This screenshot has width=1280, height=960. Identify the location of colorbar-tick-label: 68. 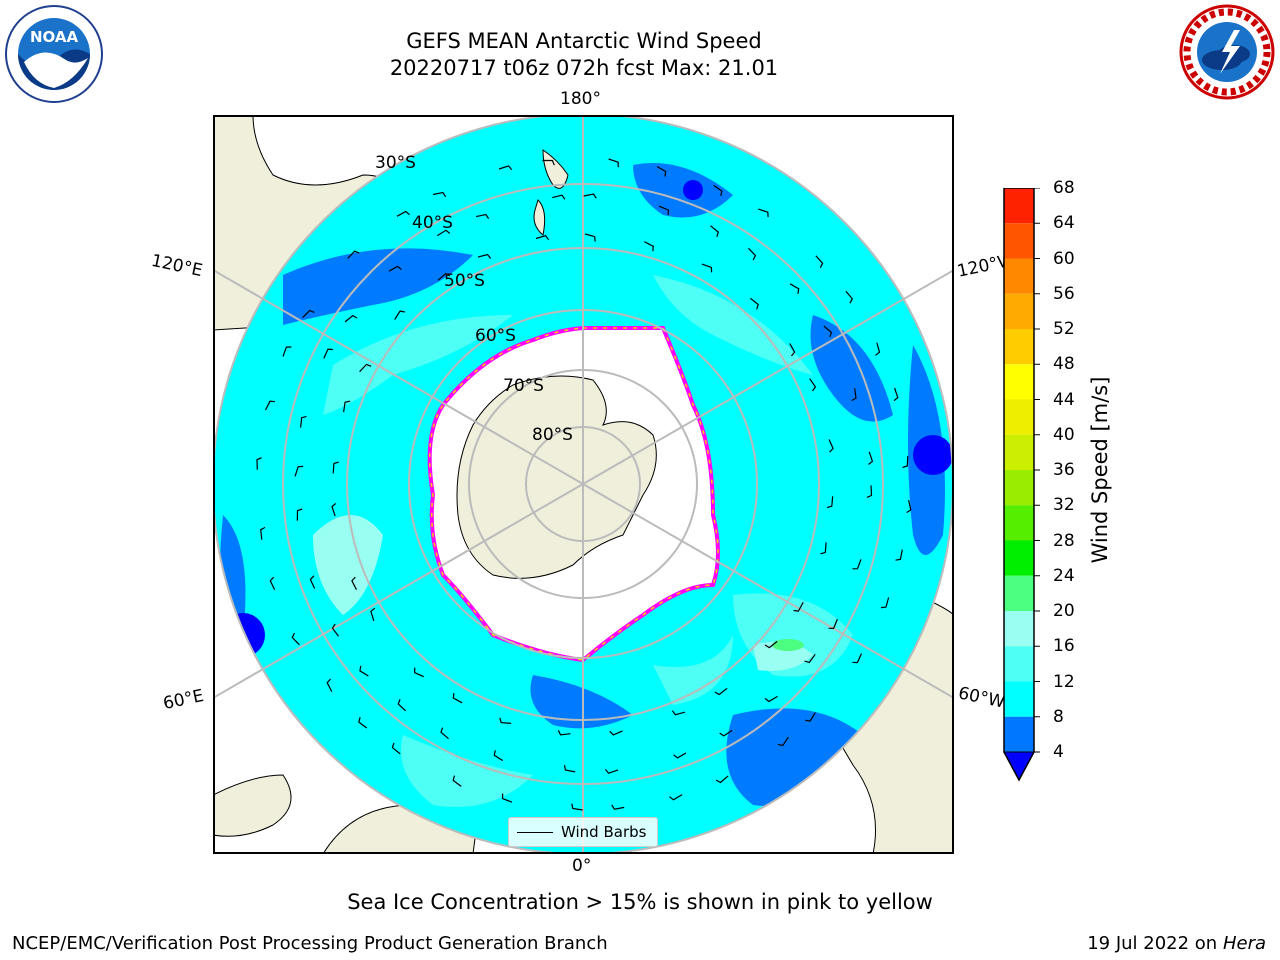
(1064, 188).